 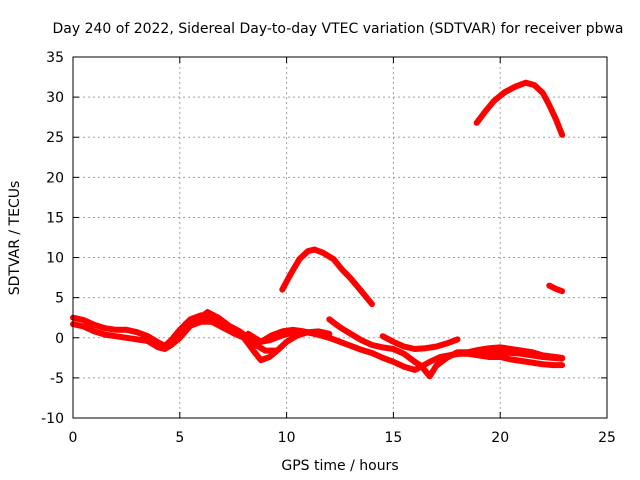 What do you see at coordinates (287, 438) in the screenshot?
I see `x-tick-label: 10` at bounding box center [287, 438].